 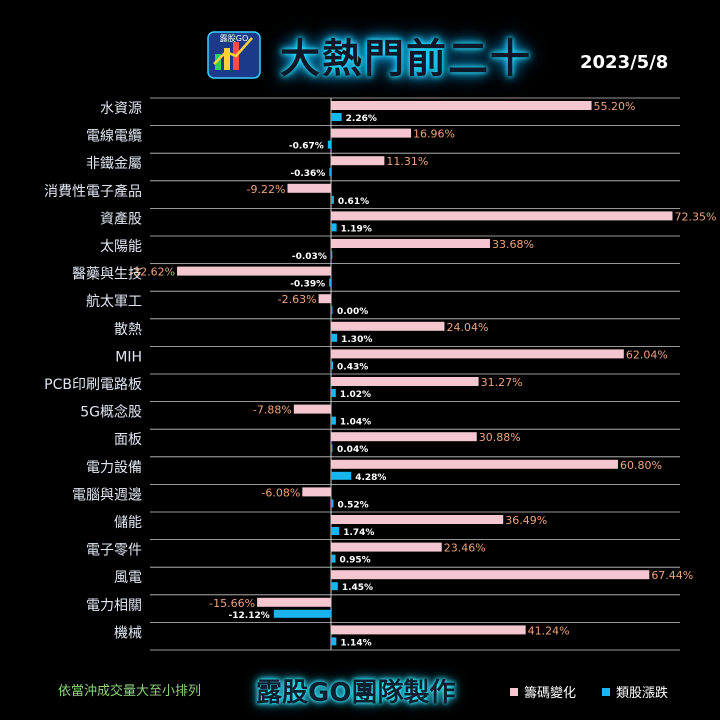 I want to click on sector-change-label: 1.30%, so click(x=356, y=340).